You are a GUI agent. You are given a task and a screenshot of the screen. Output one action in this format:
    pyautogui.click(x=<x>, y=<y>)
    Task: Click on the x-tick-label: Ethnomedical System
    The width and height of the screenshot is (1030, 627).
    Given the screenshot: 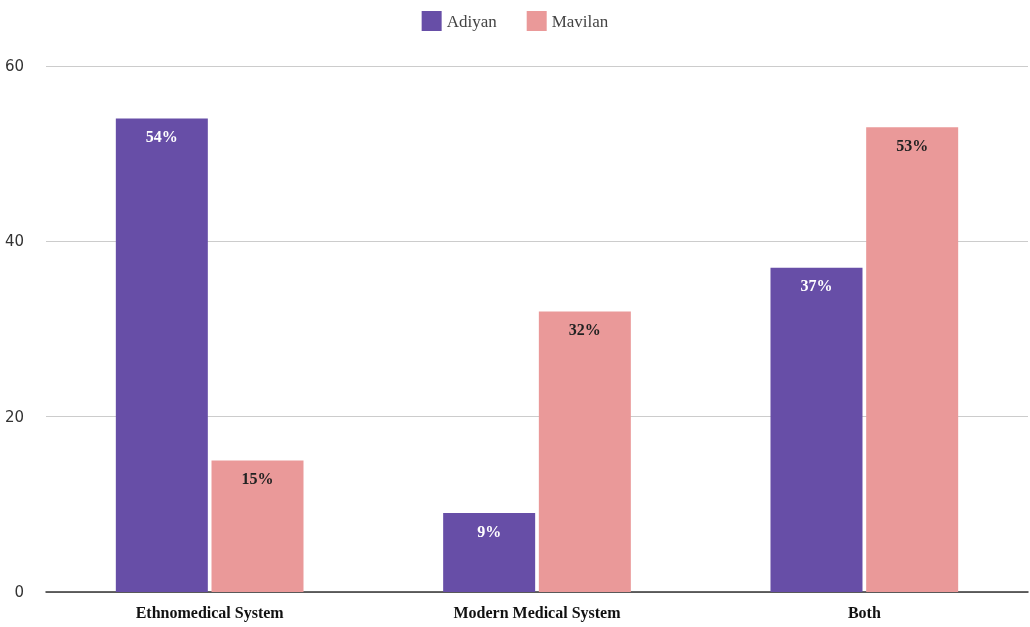 What is the action you would take?
    pyautogui.click(x=210, y=612)
    